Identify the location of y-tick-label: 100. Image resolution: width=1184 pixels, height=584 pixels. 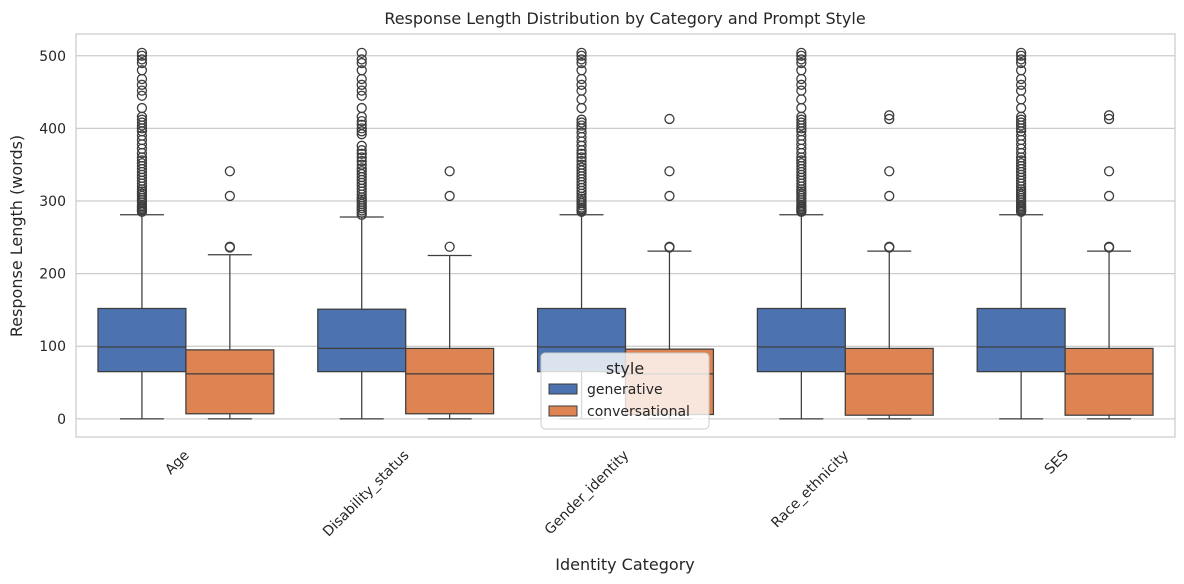
(52, 347).